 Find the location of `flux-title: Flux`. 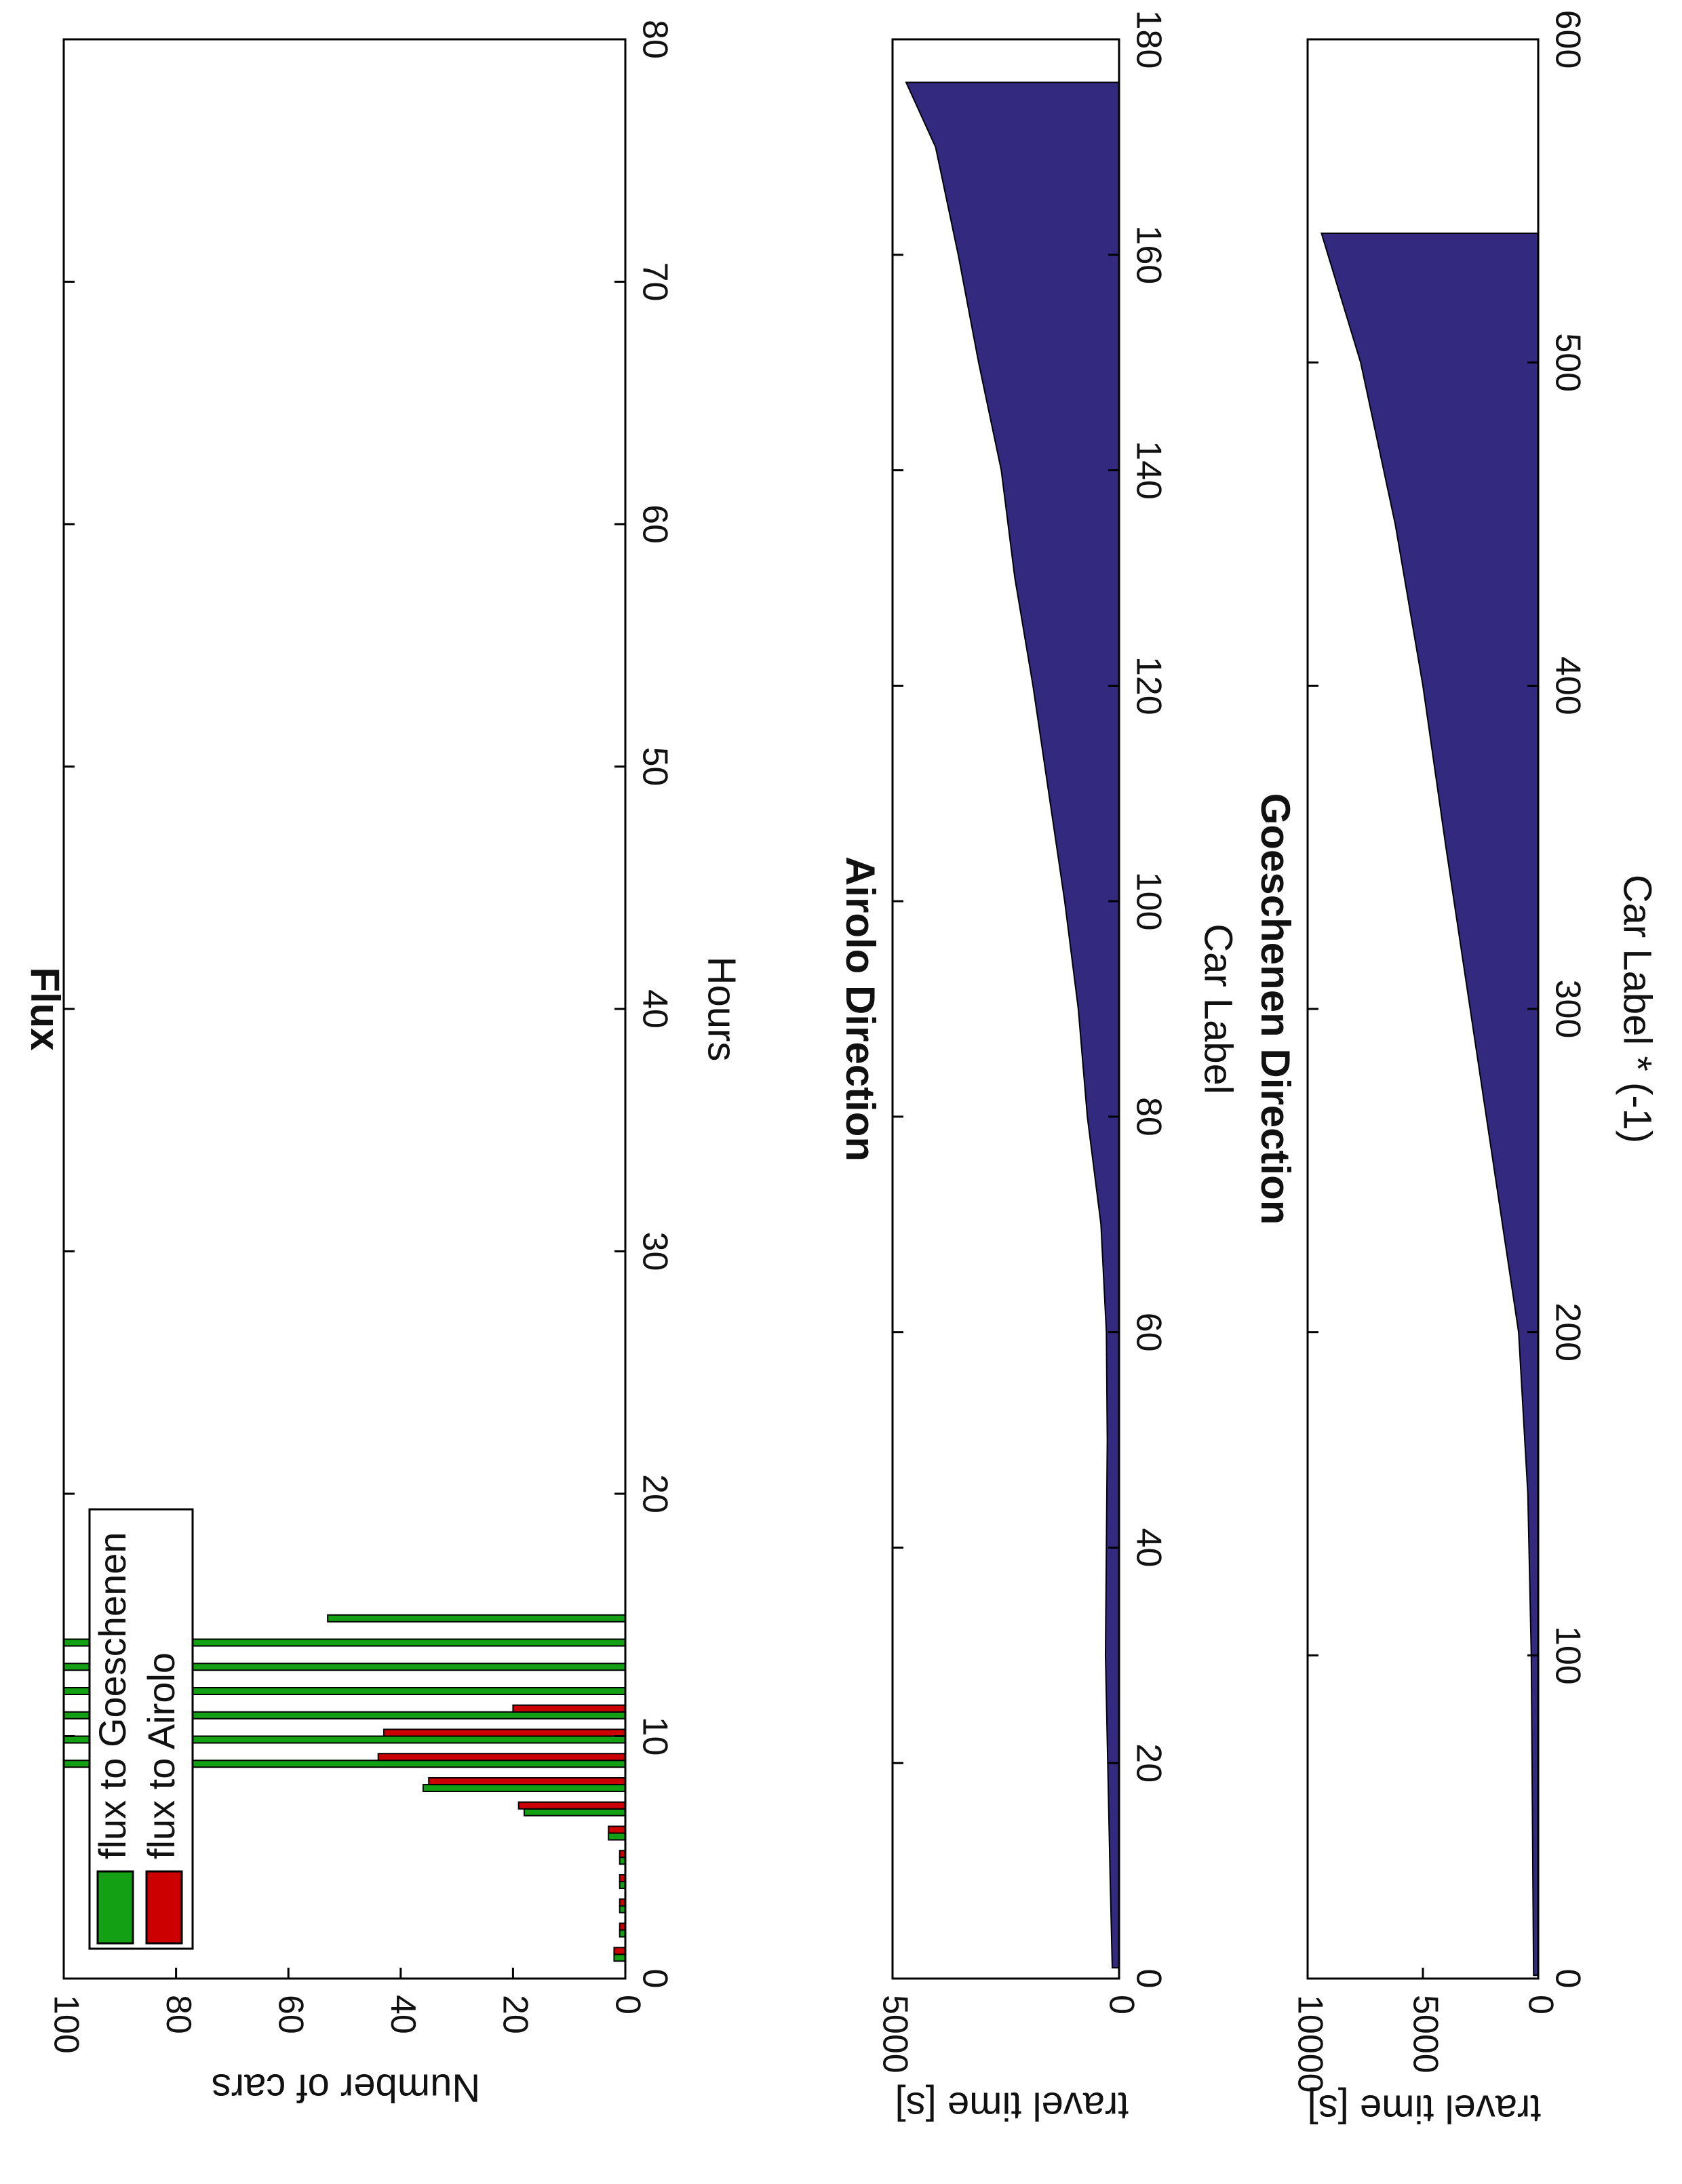

flux-title: Flux is located at coordinates (45, 1008).